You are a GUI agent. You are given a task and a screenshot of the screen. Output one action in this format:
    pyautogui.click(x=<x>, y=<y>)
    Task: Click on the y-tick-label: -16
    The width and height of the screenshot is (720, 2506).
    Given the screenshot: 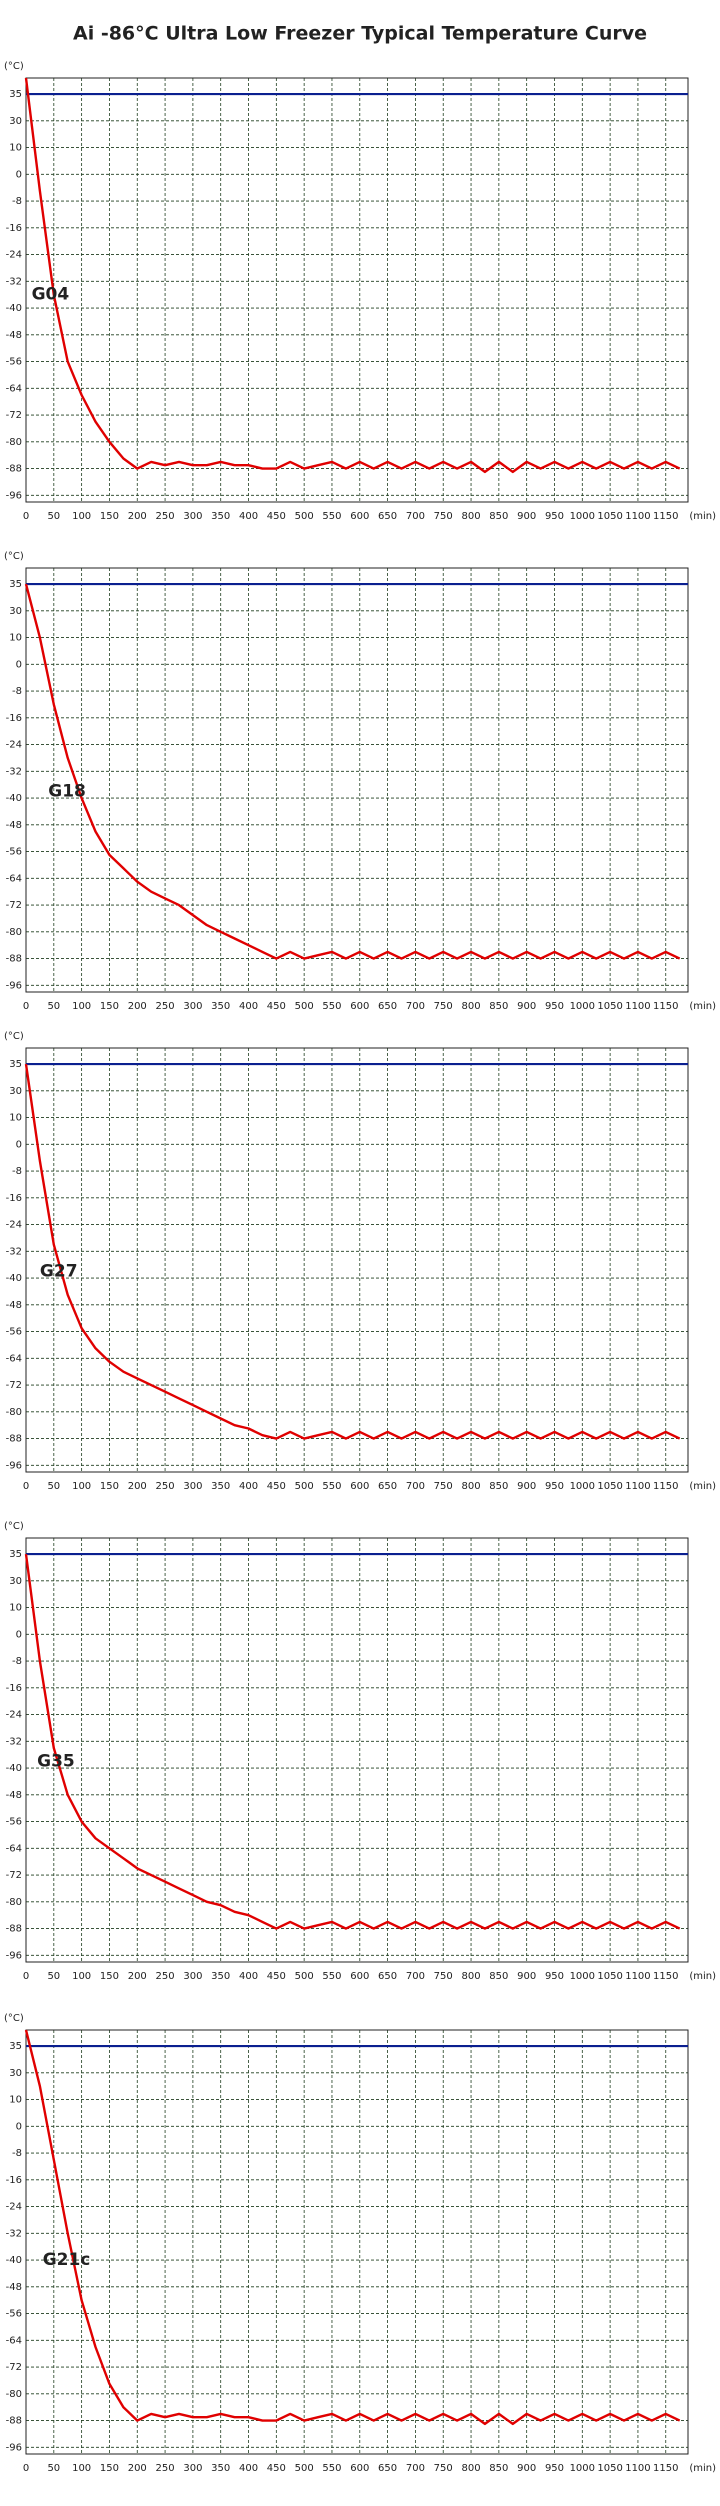 What is the action you would take?
    pyautogui.click(x=14, y=1688)
    